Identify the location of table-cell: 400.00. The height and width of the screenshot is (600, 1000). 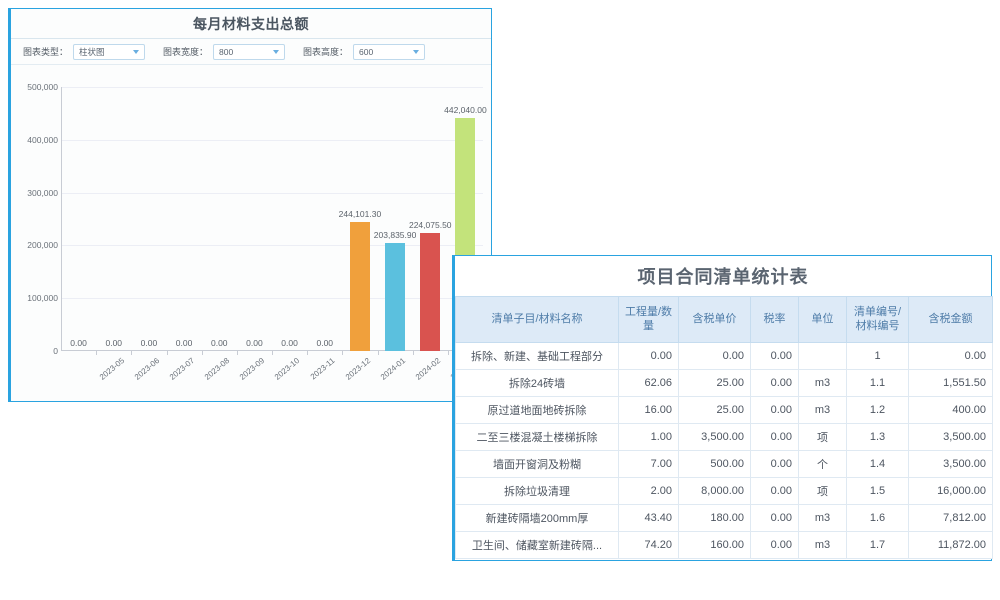
(950, 410).